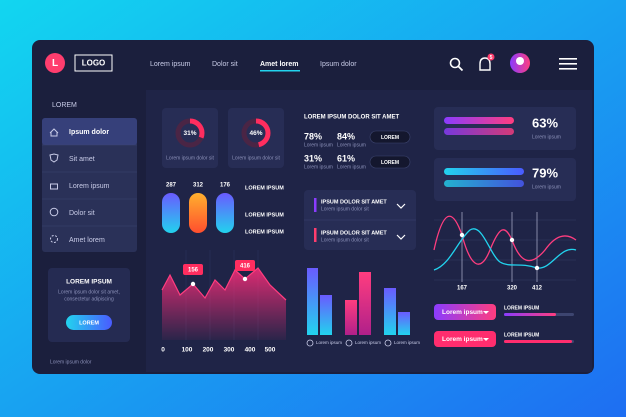 This screenshot has width=626, height=417. I want to click on promo-title: LOREM IPSUM, so click(89, 282).